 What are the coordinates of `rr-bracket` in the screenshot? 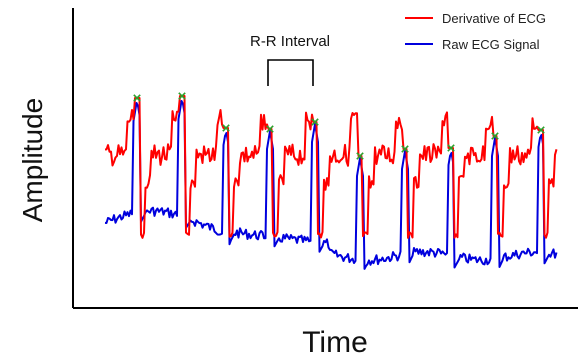 It's located at (290, 72).